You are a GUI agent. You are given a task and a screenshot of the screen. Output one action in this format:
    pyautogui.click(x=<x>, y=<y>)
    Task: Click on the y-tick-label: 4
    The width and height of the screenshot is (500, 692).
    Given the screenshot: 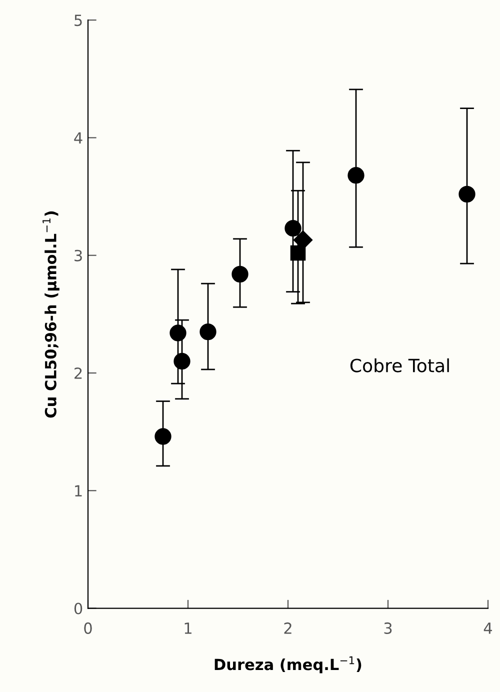 What is the action you would take?
    pyautogui.click(x=78, y=138)
    